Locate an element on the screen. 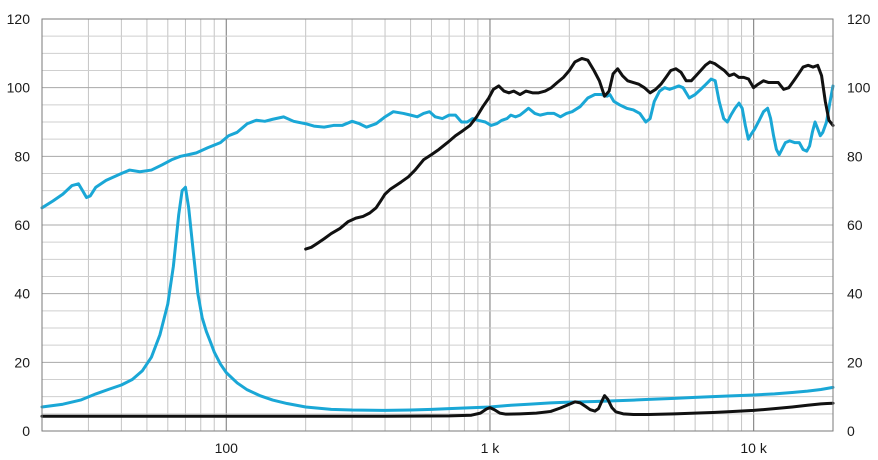 The width and height of the screenshot is (878, 460). x-tick-label: 10 k is located at coordinates (753, 448).